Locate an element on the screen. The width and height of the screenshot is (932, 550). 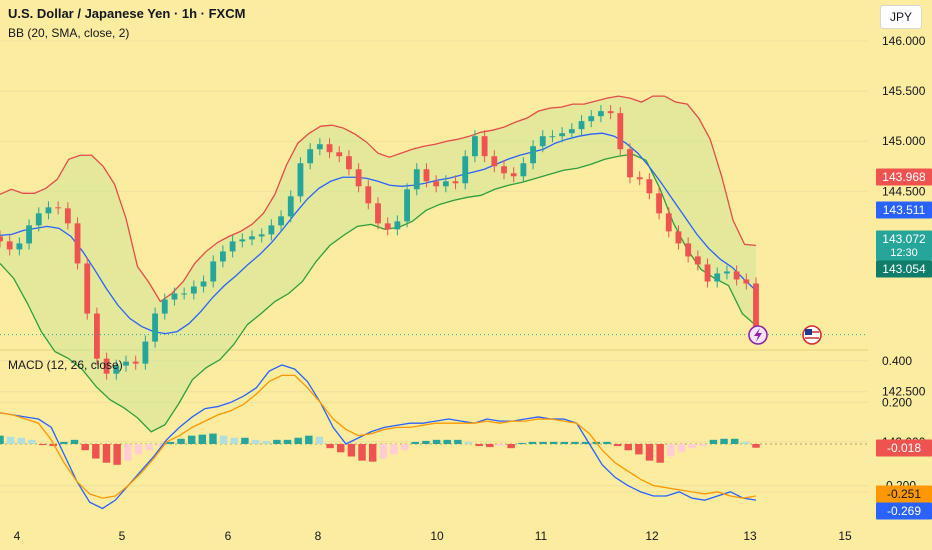
macd-y-tick-label: 0.400 is located at coordinates (897, 361).